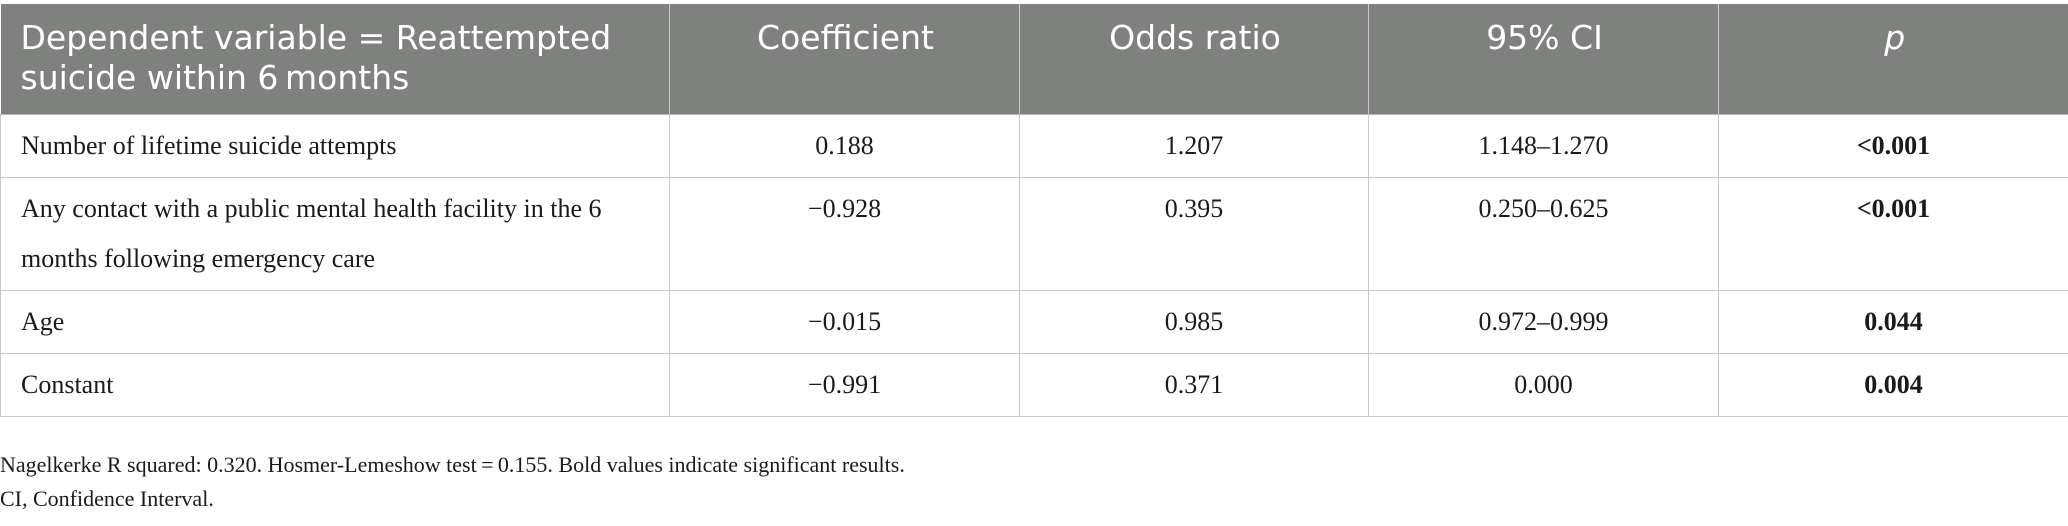 The image size is (2068, 526). Describe the element at coordinates (1543, 234) in the screenshot. I see `cell-ci: 0.250–0.625` at that location.